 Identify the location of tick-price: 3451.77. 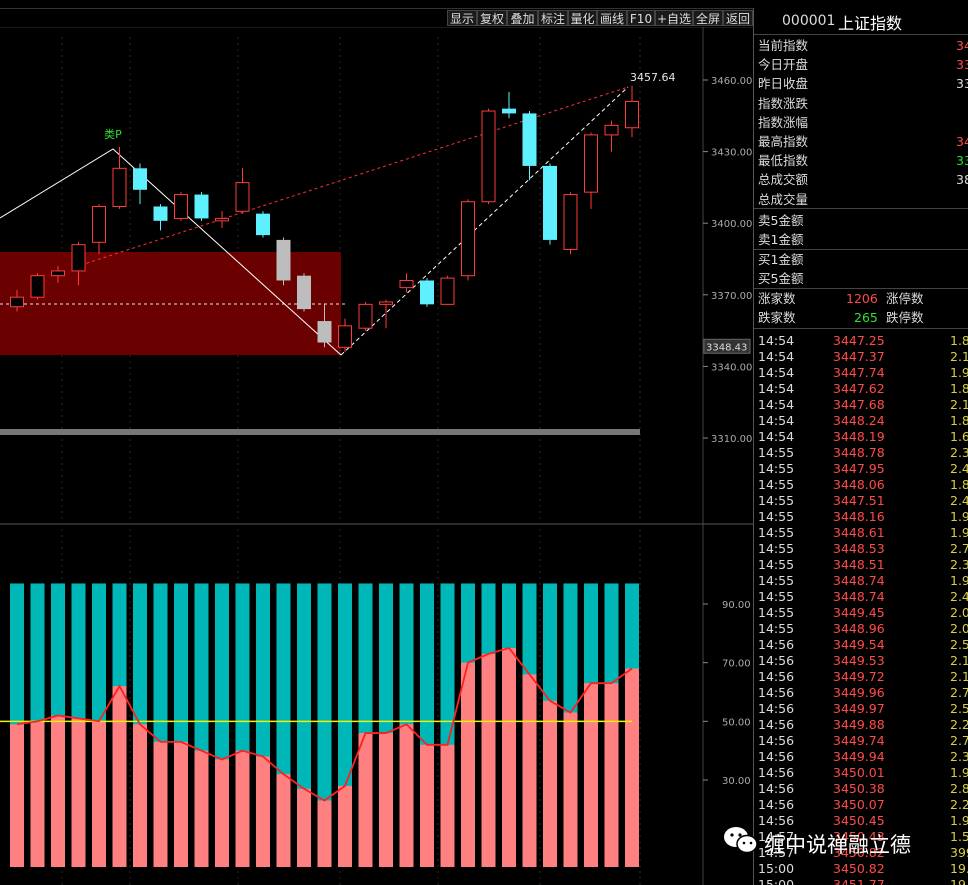
(859, 881).